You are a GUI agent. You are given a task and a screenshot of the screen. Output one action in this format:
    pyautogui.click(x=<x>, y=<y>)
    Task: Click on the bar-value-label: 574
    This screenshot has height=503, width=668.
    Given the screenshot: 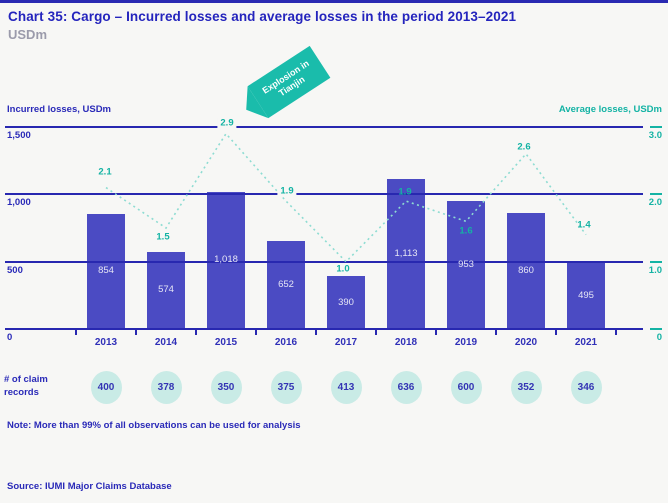 What is the action you would take?
    pyautogui.click(x=166, y=290)
    